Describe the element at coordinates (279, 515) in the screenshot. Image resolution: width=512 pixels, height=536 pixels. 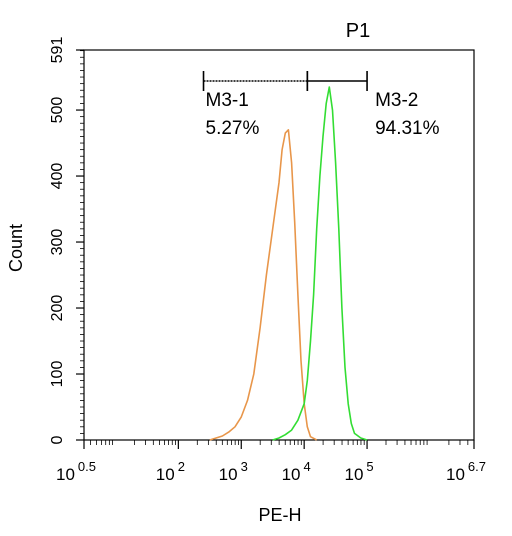
I see `x-axis-label: PE-H` at that location.